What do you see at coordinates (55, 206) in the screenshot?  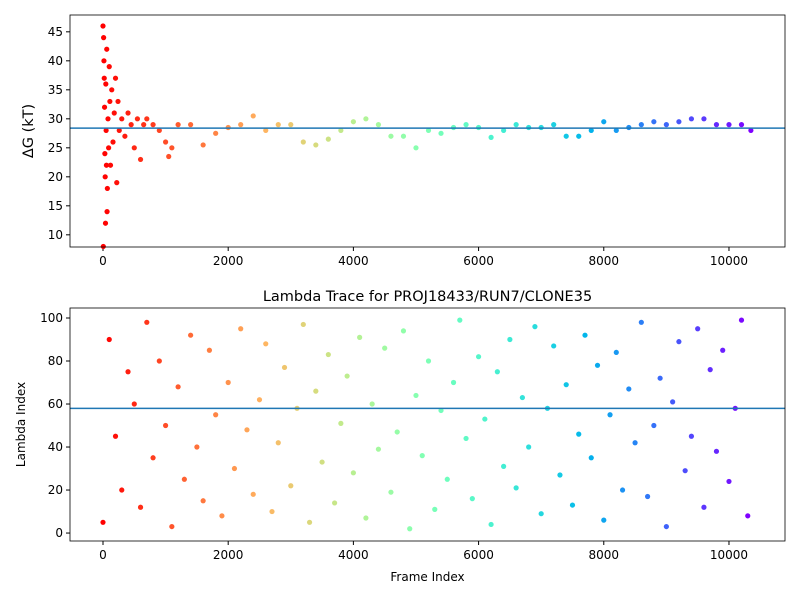 I see `y-tick-label: 15` at bounding box center [55, 206].